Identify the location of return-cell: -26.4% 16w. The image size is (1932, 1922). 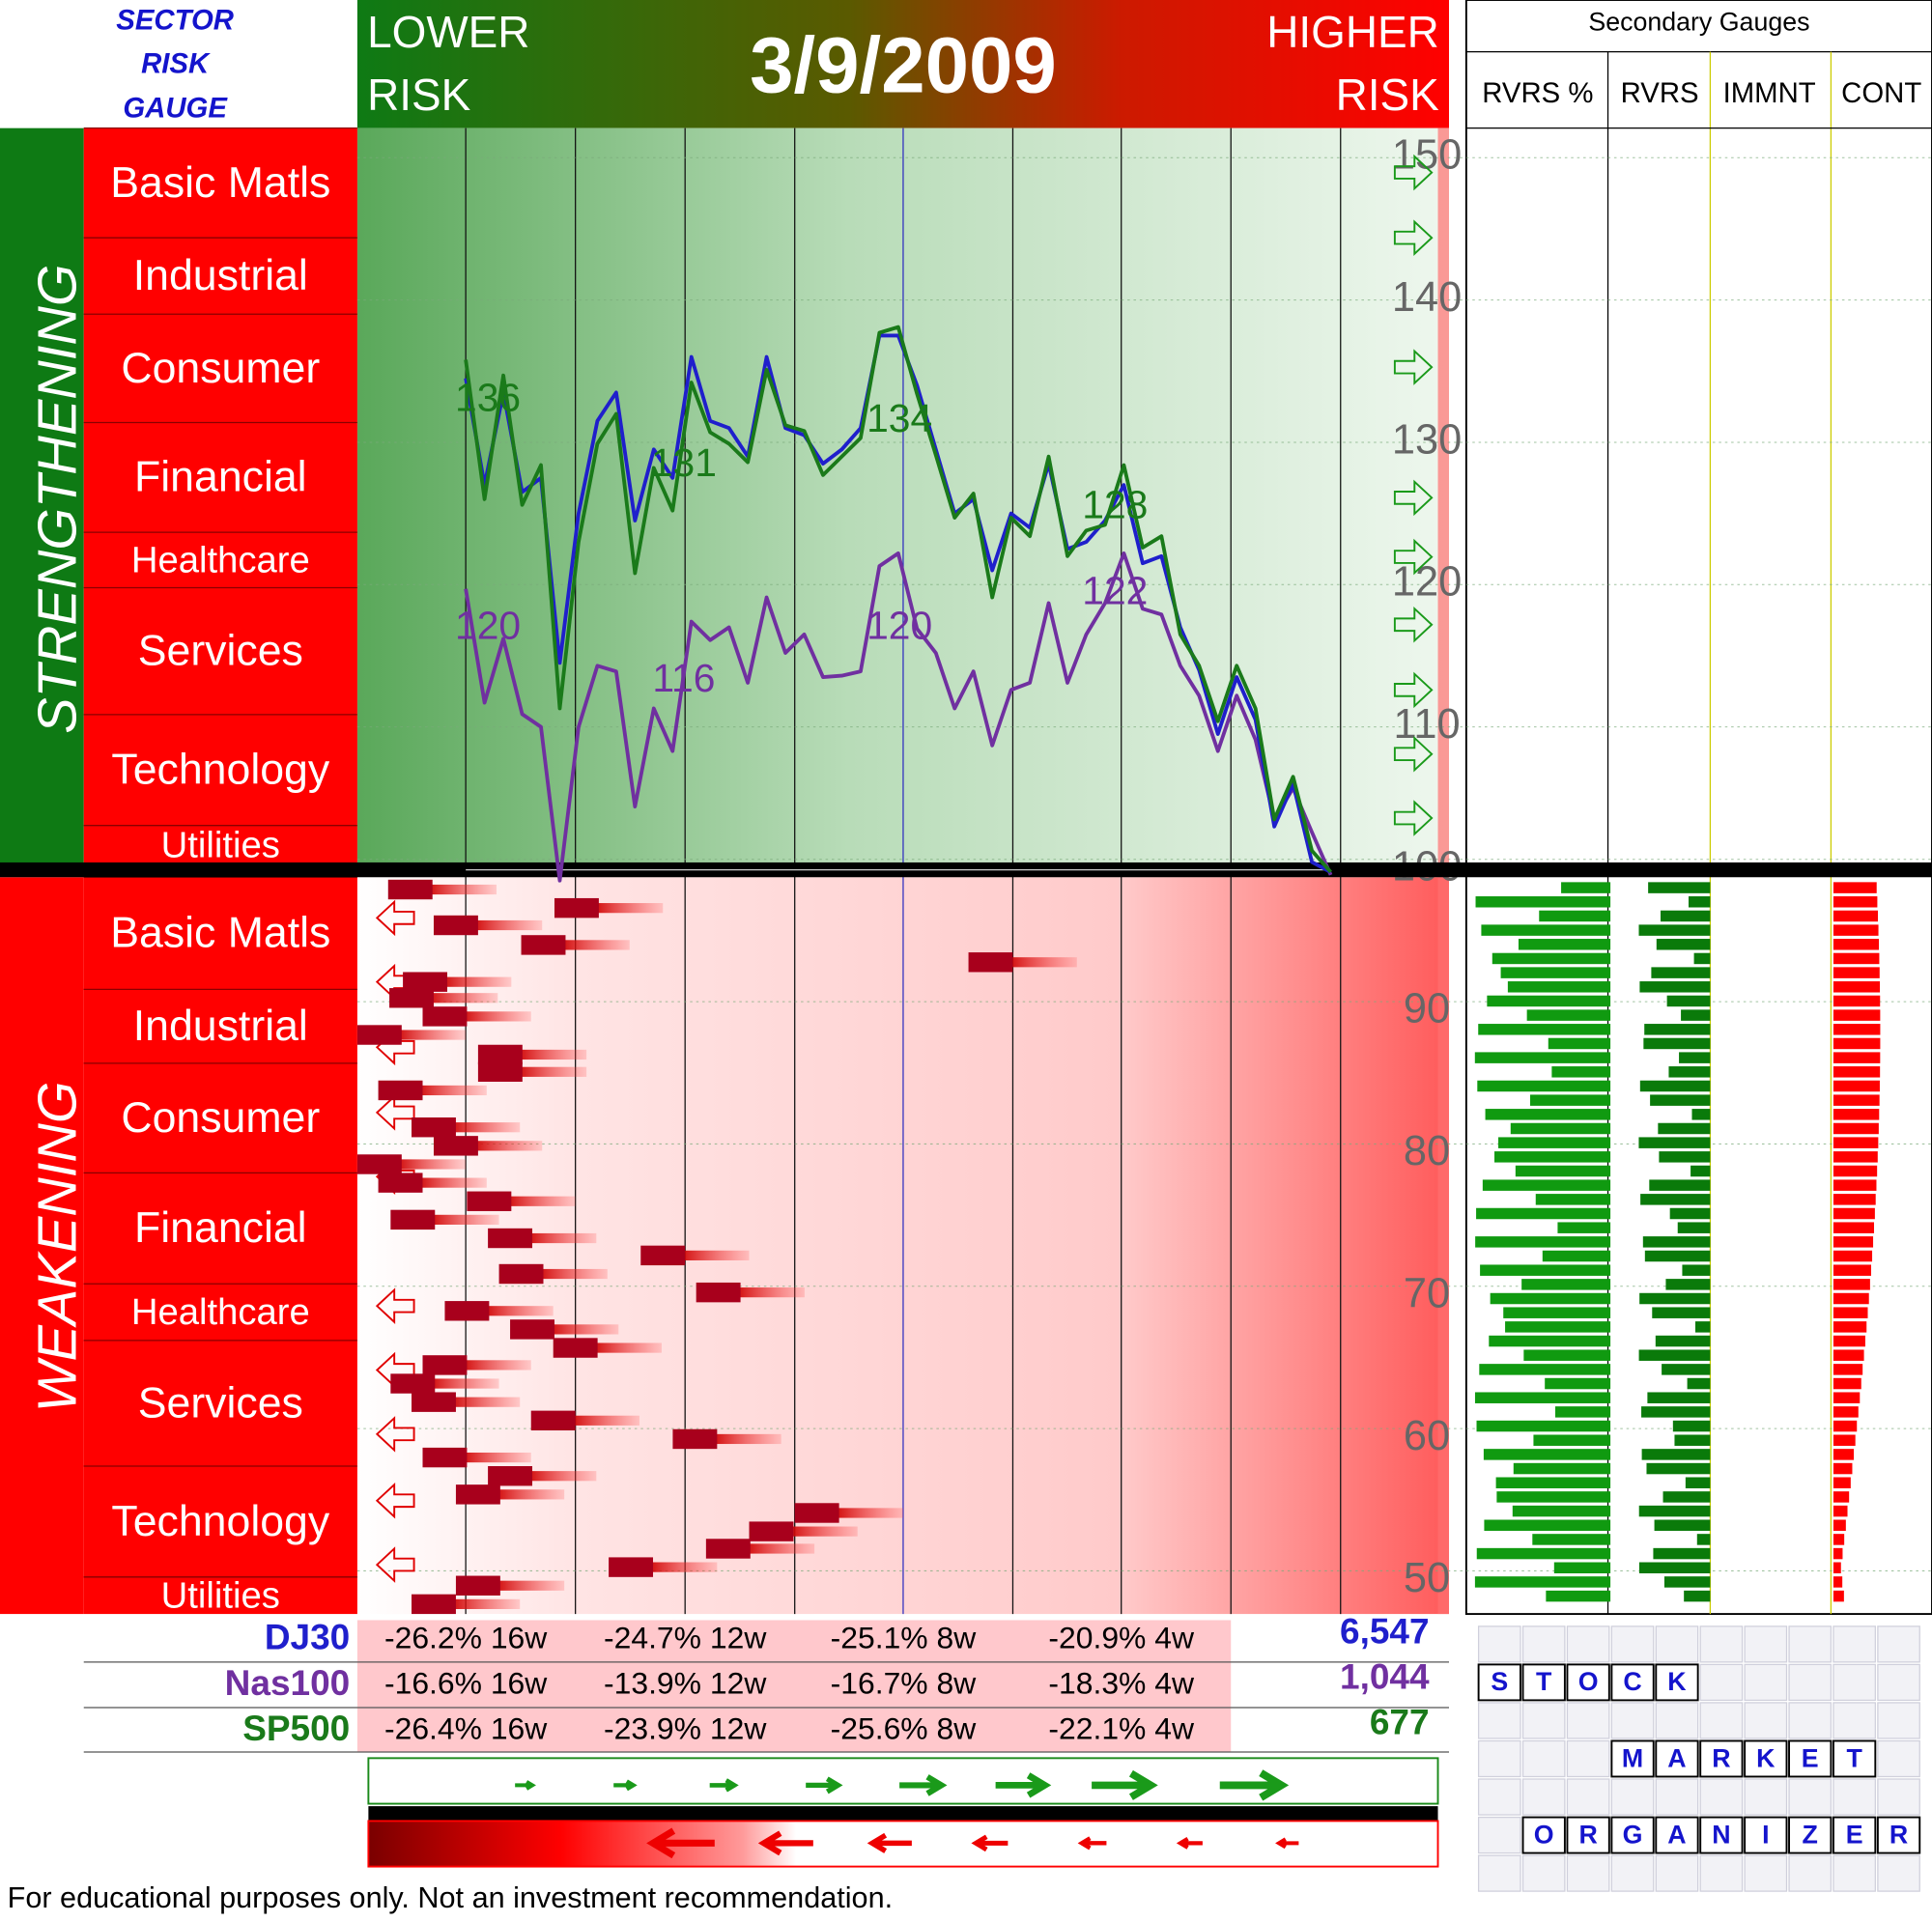
(466, 1728).